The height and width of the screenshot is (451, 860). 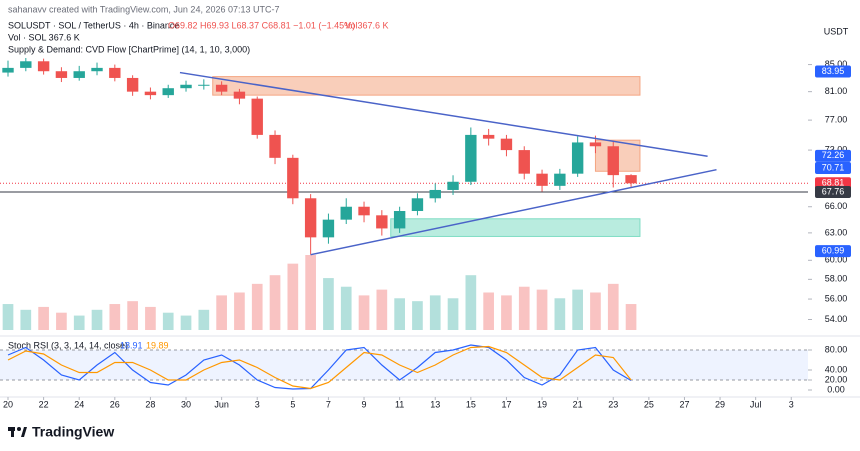 I want to click on y-tick-label: 60.00, so click(x=836, y=260).